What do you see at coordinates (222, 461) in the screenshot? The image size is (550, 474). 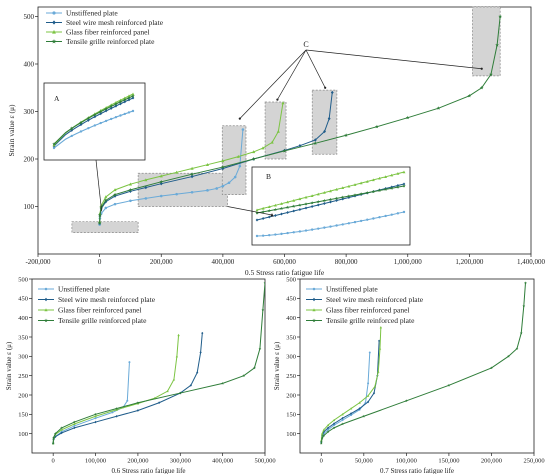 I see `x-tick-label: 400,000` at bounding box center [222, 461].